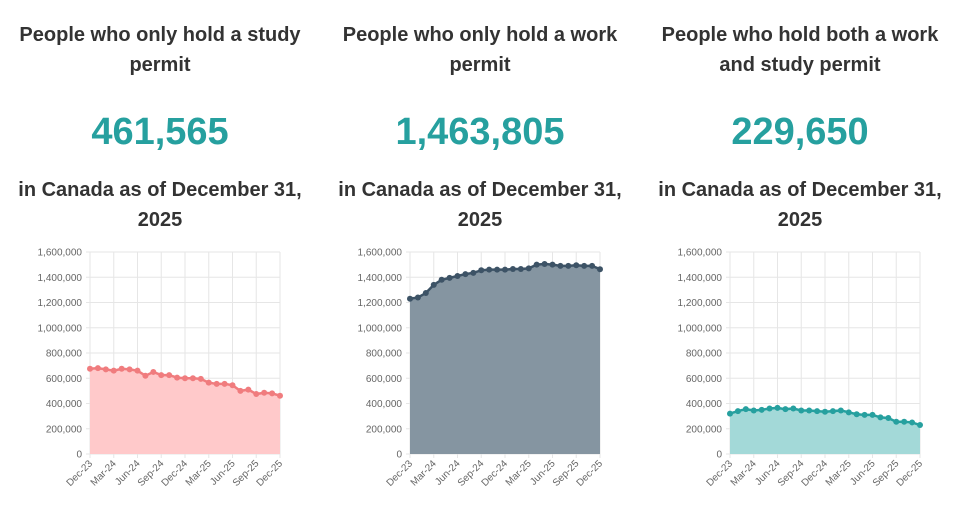 This screenshot has width=960, height=509. Describe the element at coordinates (495, 473) in the screenshot. I see `x-tick-label: Dec-24` at that location.